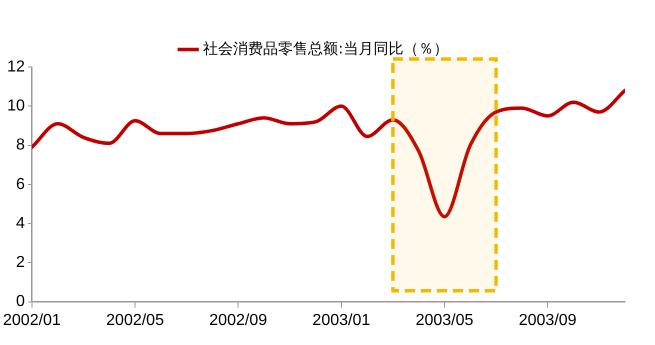  What do you see at coordinates (341, 320) in the screenshot?
I see `x-tick-label: 2003/01` at bounding box center [341, 320].